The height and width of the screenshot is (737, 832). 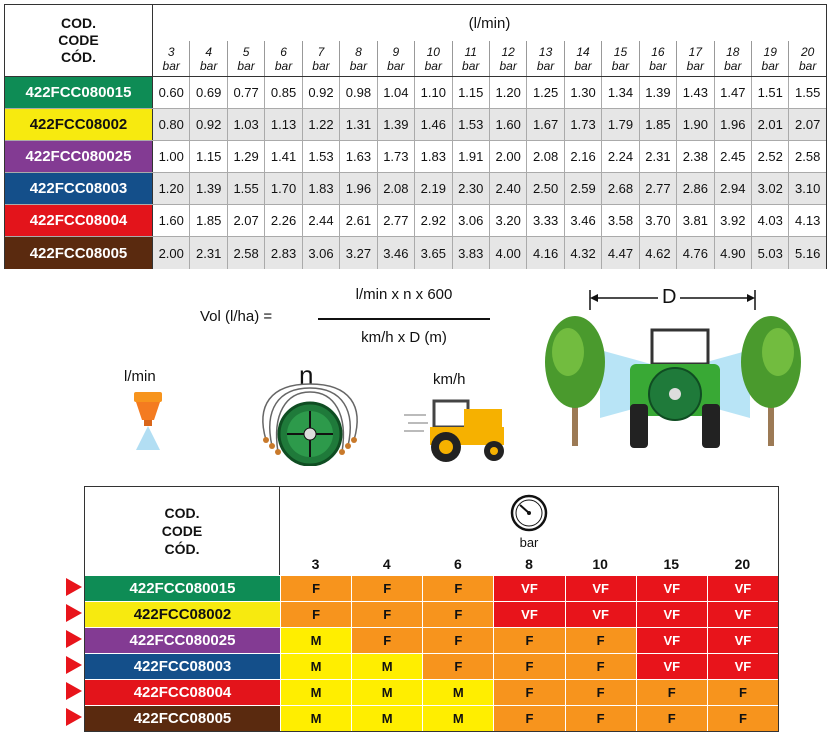 I want to click on pressure-column-header: 6 bar, so click(x=282, y=58).